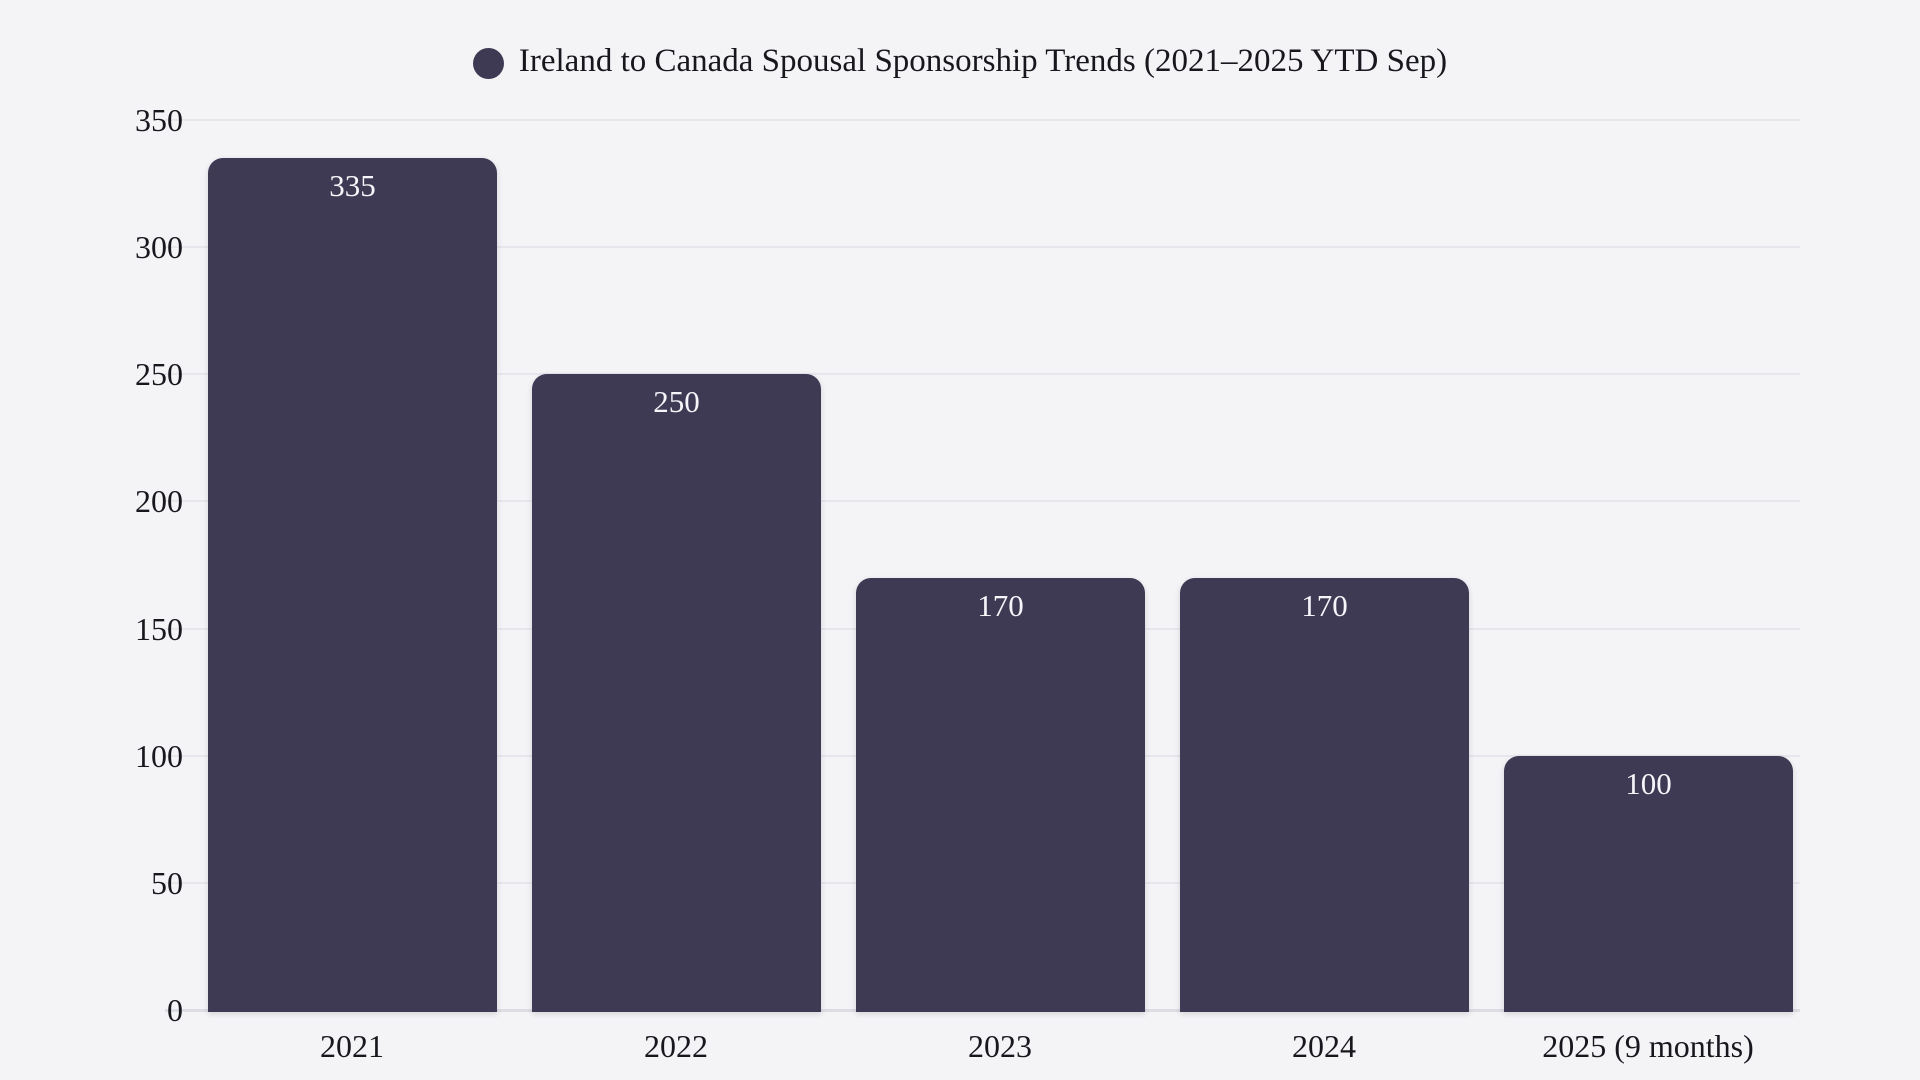  I want to click on x-tick-label-2024: 2024, so click(1324, 1046).